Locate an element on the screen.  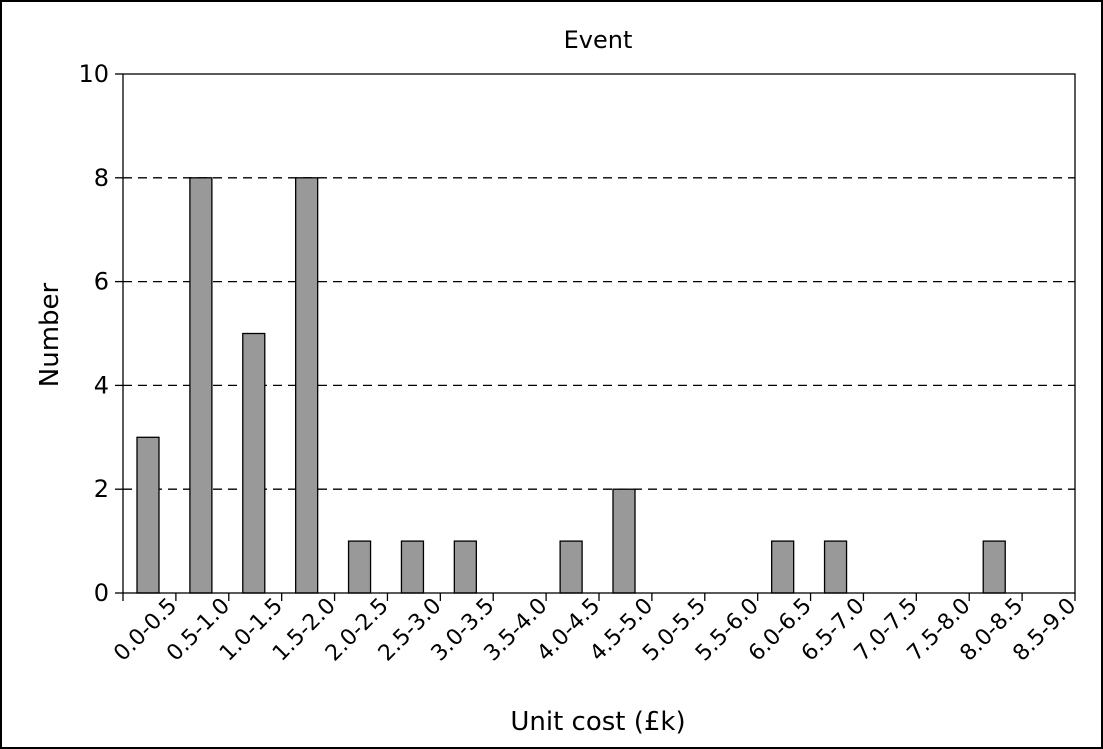
y-axis-title: Number is located at coordinates (50, 334).